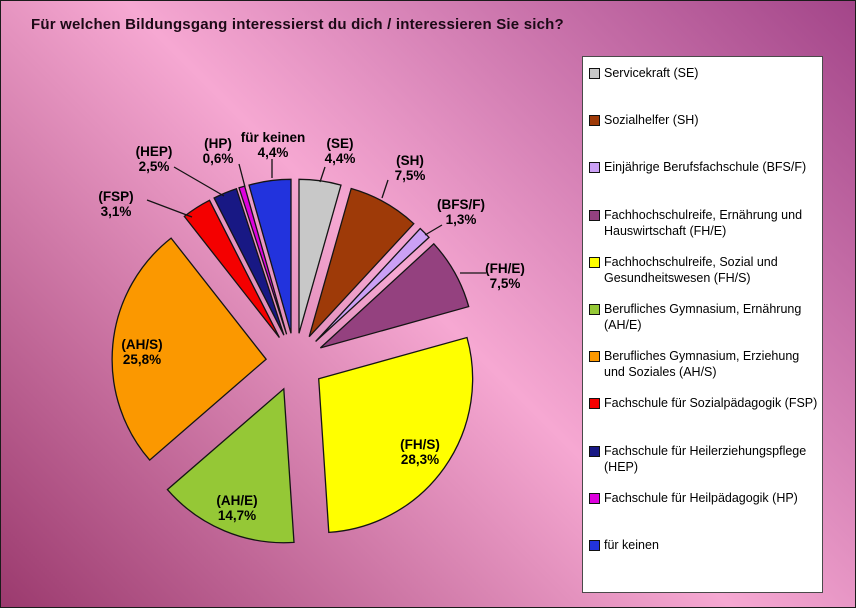  What do you see at coordinates (433, 230) in the screenshot?
I see `leader-line-bfsf` at bounding box center [433, 230].